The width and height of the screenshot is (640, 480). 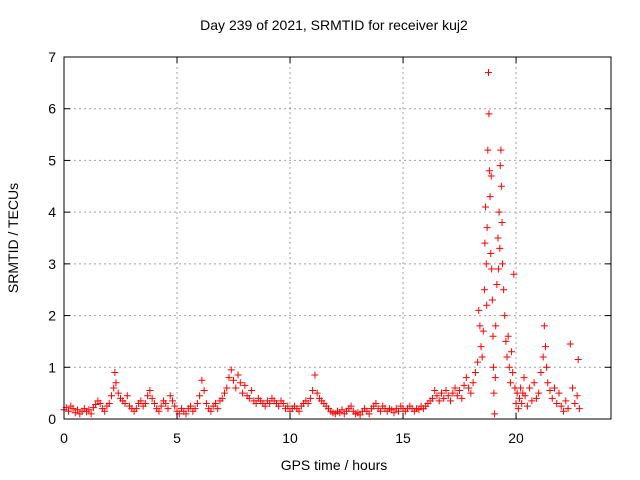 What do you see at coordinates (52, 264) in the screenshot?
I see `y-tick-label: 3` at bounding box center [52, 264].